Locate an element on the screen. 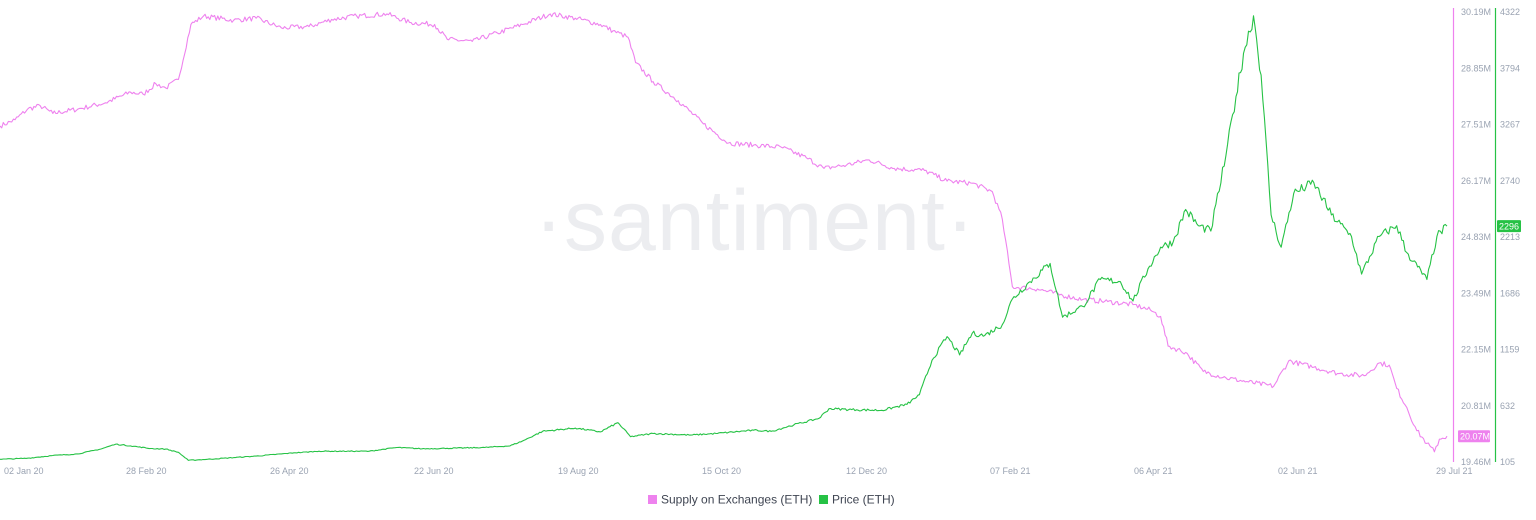 The height and width of the screenshot is (520, 1536). price-axis-tick-label: 2213 is located at coordinates (1510, 237).